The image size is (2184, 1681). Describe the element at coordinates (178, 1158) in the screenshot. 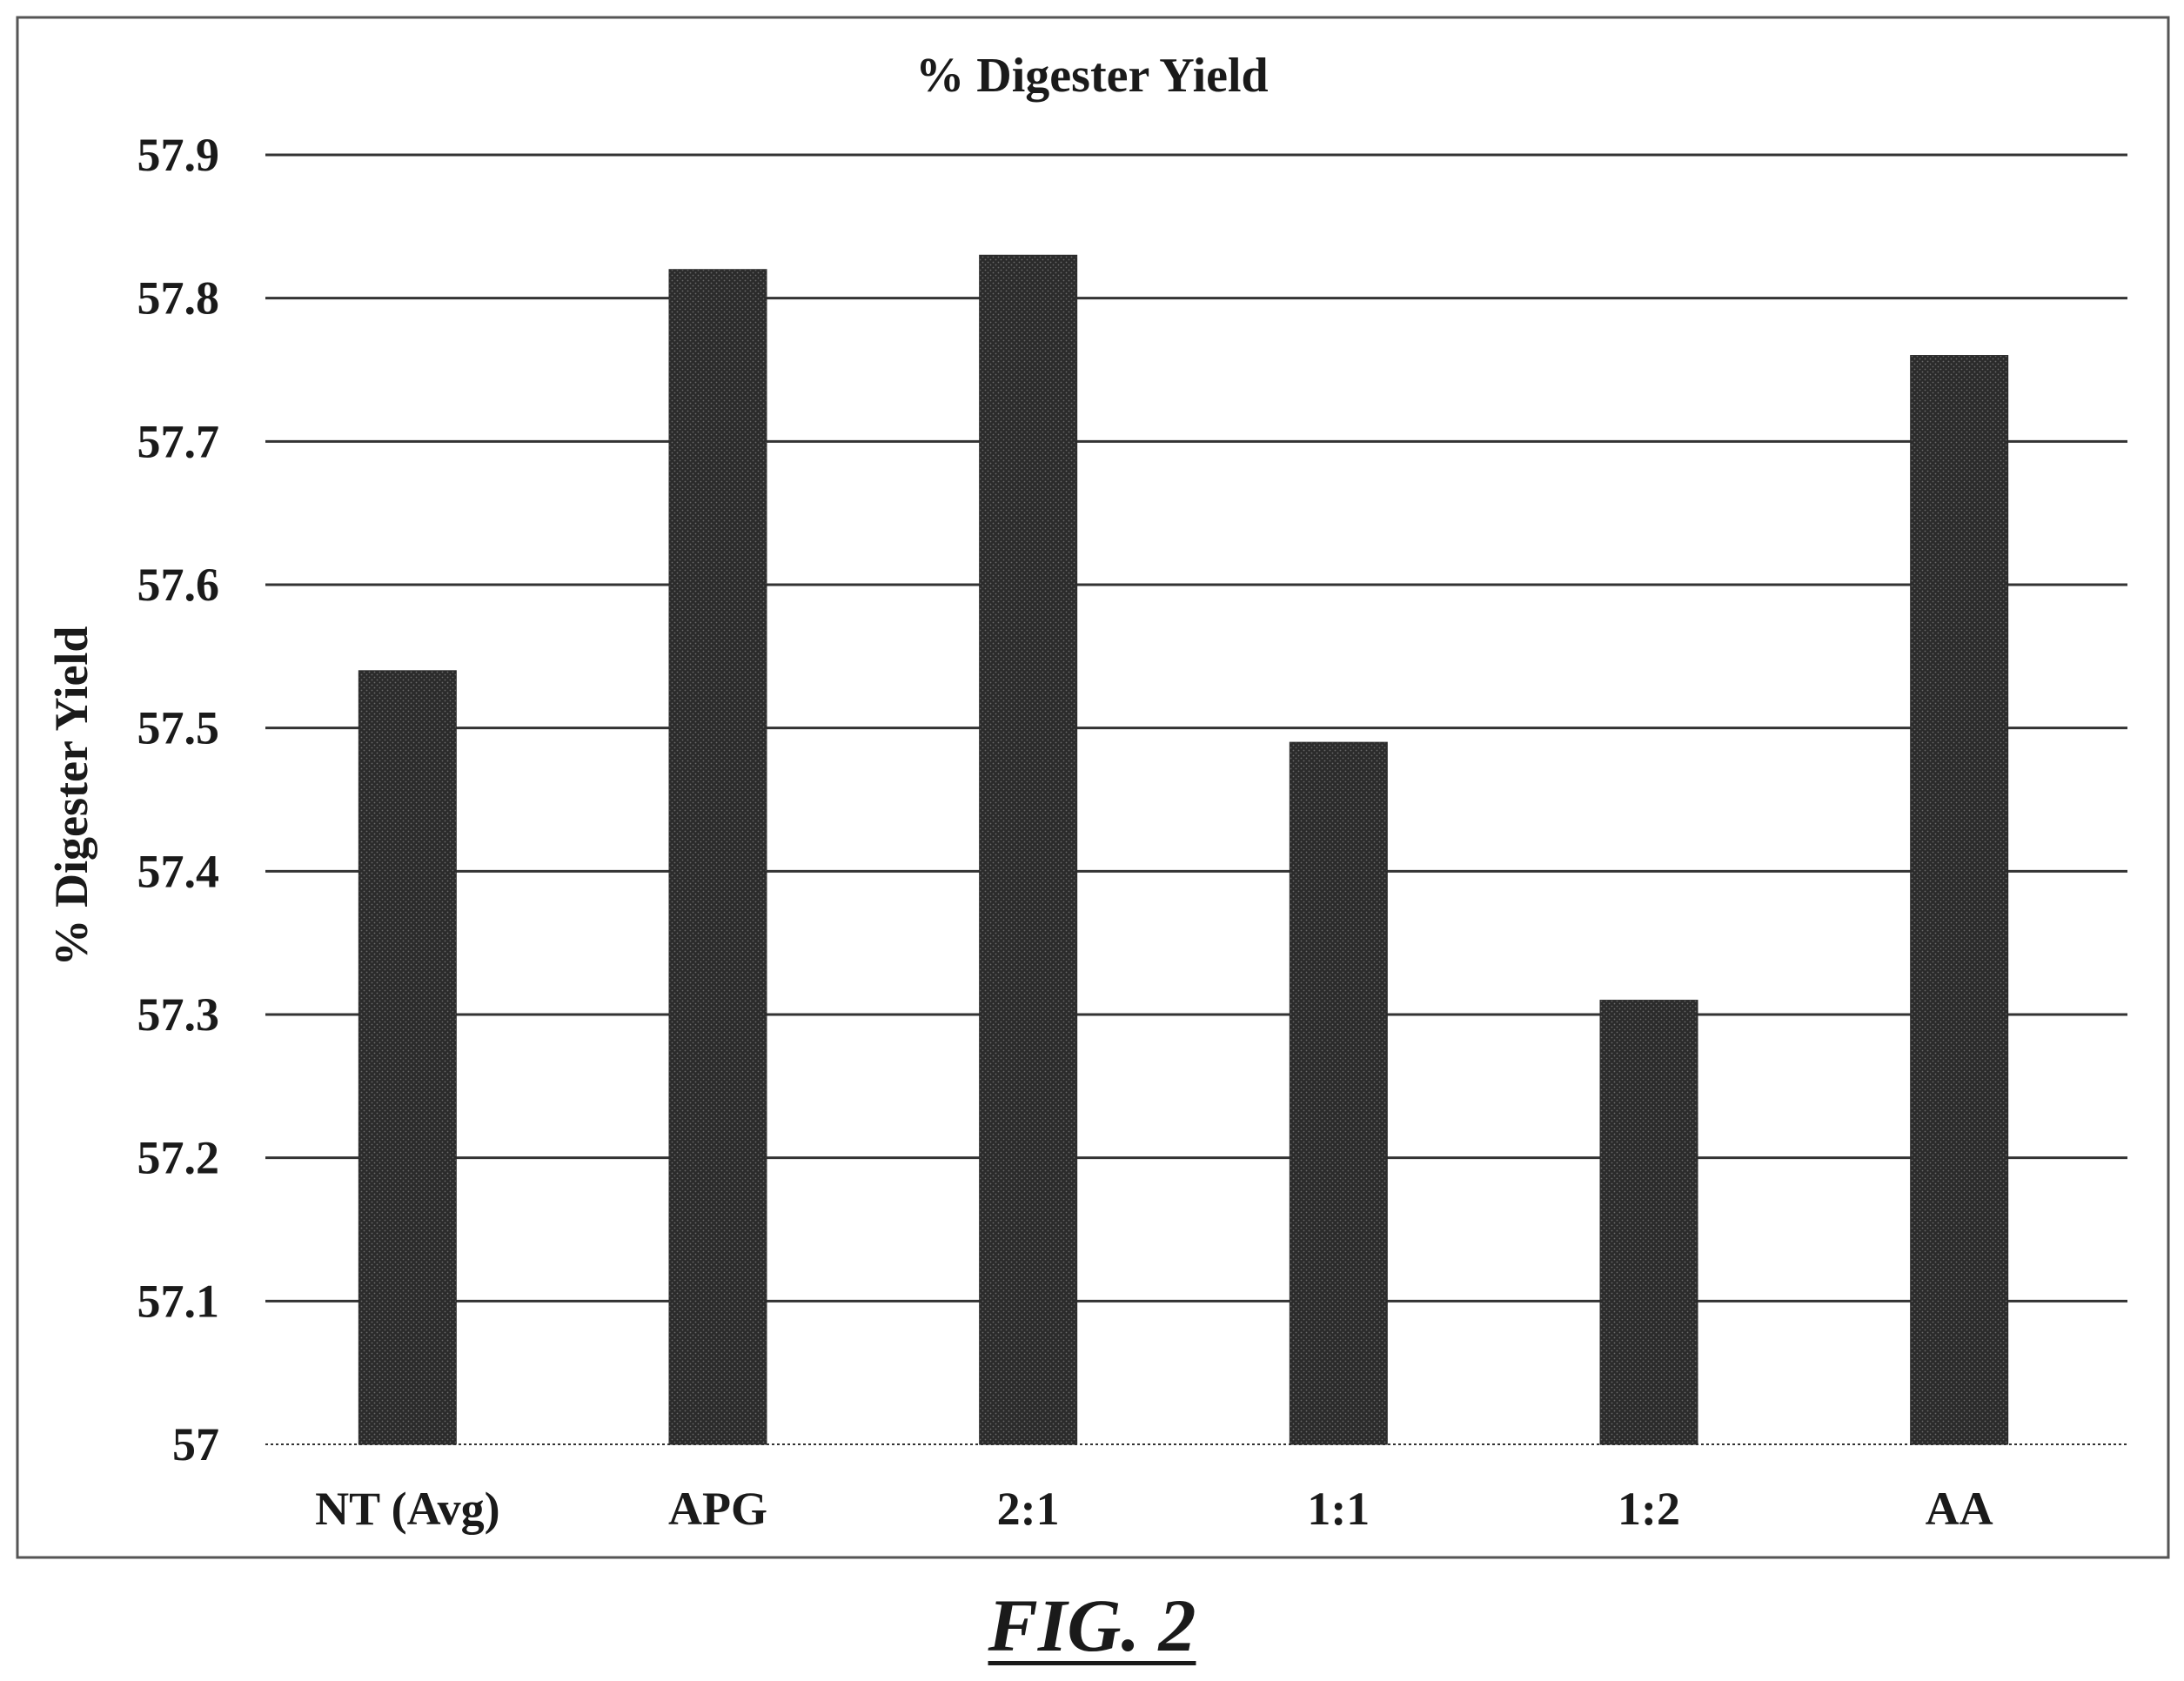

I see `y-tick-label: 57.2` at that location.